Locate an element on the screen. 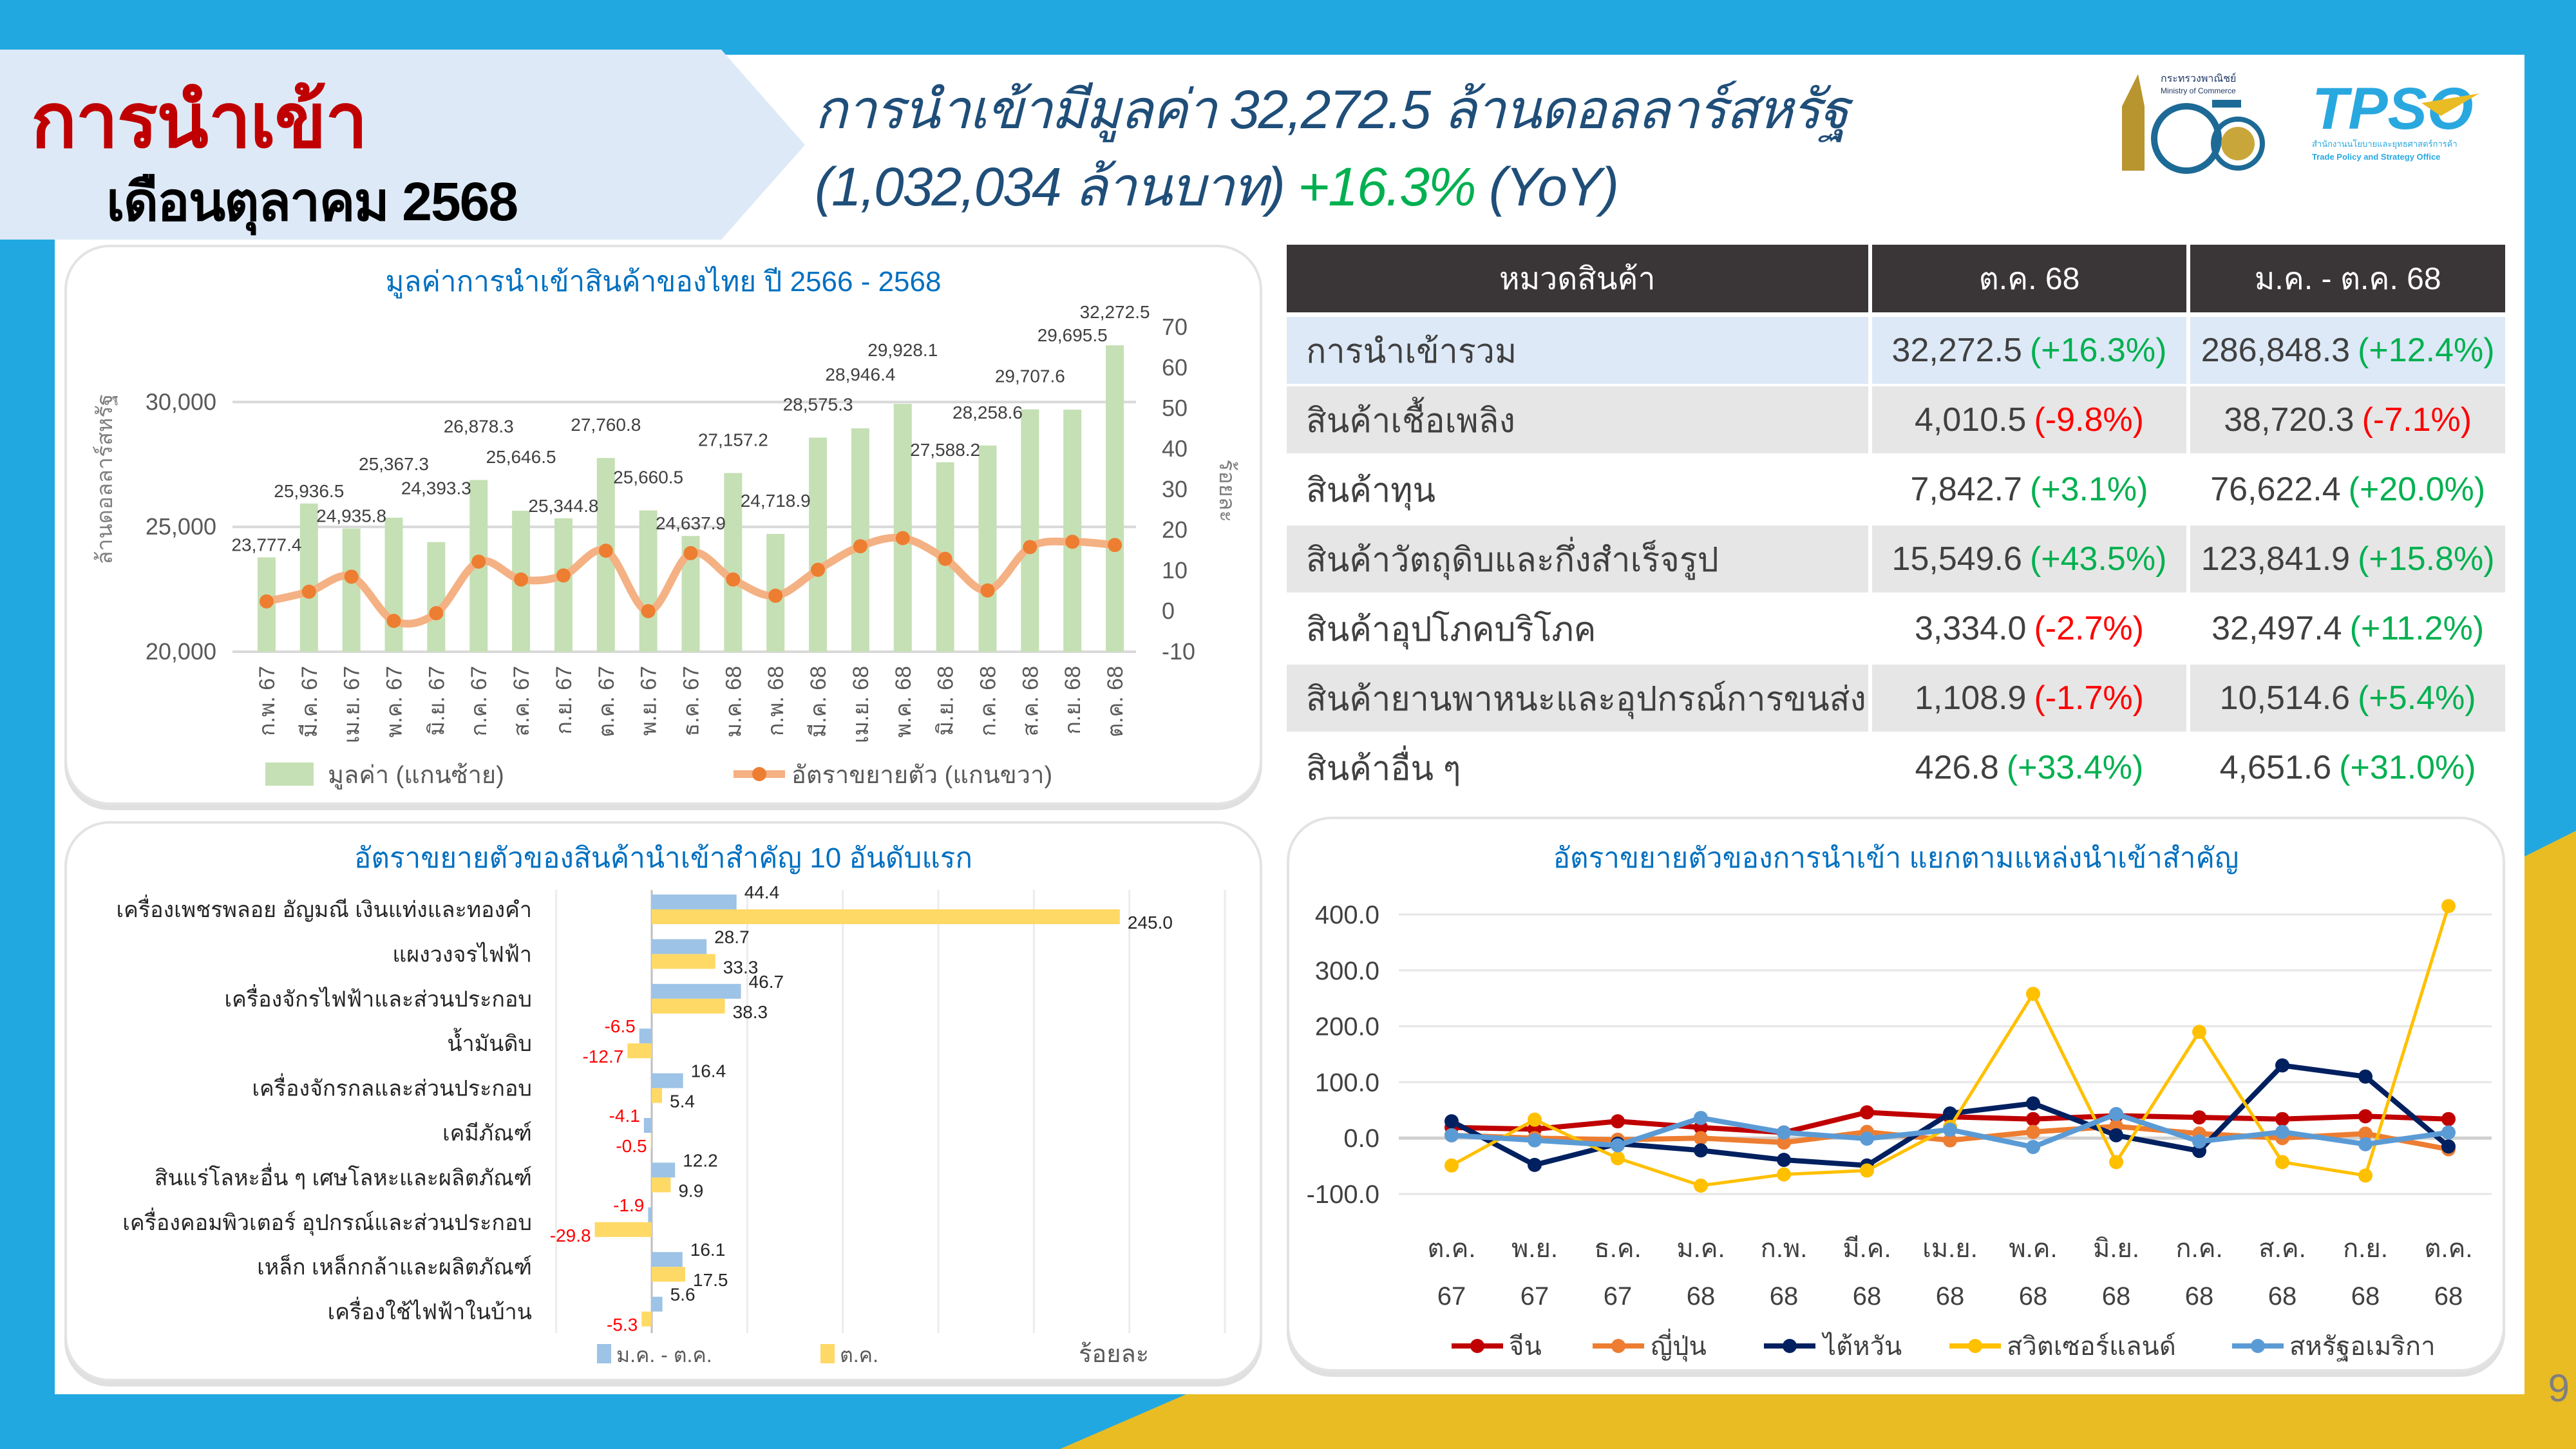 Image resolution: width=2576 pixels, height=1449 pixels. x-tick-month: ต.ค. is located at coordinates (2449, 1249).